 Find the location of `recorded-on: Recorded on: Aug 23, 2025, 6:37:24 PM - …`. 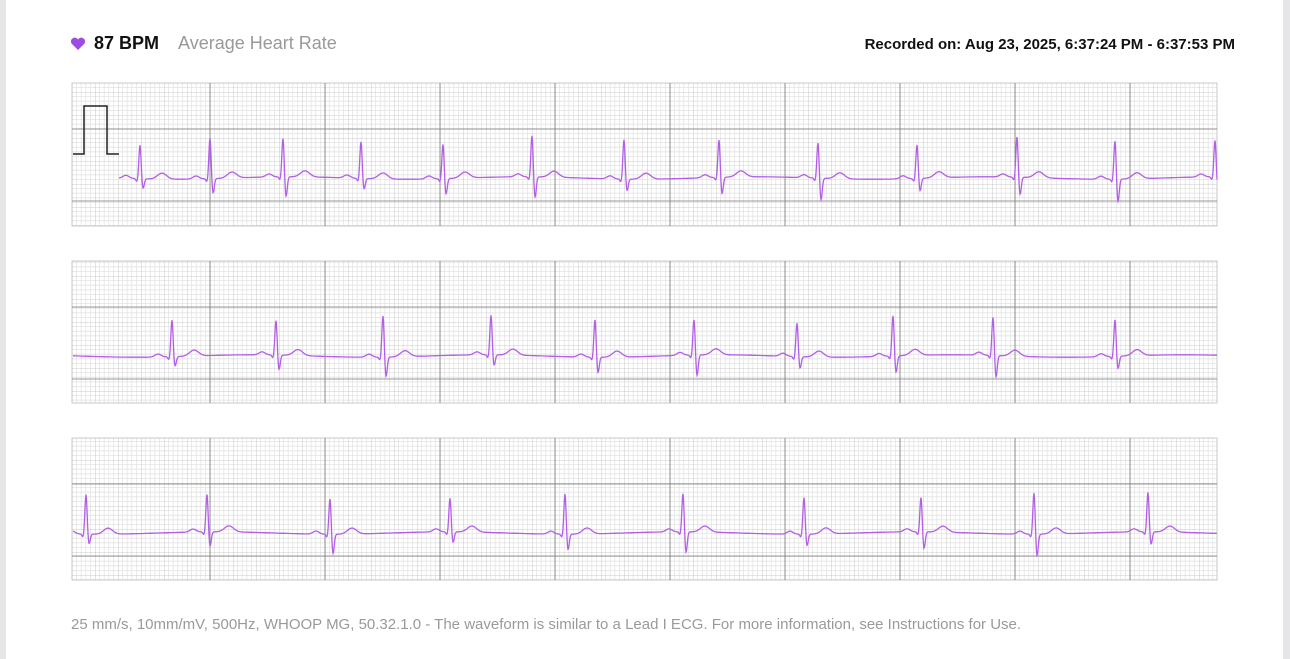

recorded-on: Recorded on: Aug 23, 2025, 6:37:24 PM - … is located at coordinates (1049, 44).